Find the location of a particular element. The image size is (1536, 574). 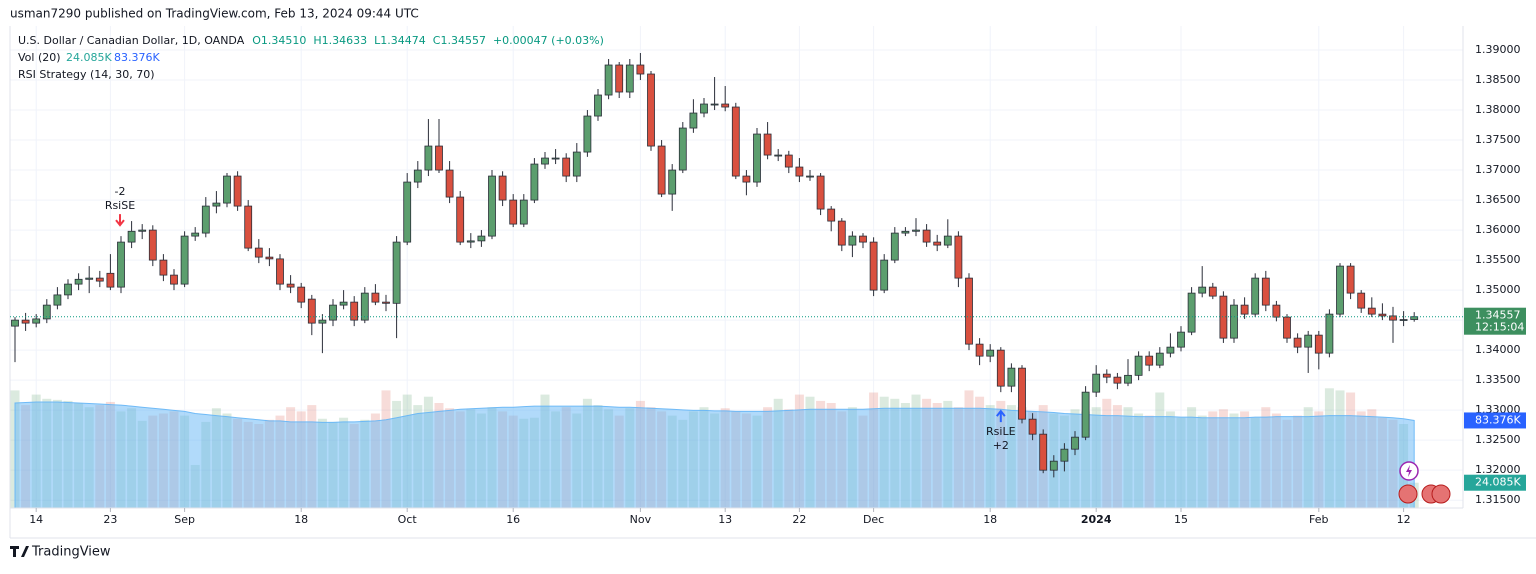

x-tick-label: Oct is located at coordinates (408, 519).